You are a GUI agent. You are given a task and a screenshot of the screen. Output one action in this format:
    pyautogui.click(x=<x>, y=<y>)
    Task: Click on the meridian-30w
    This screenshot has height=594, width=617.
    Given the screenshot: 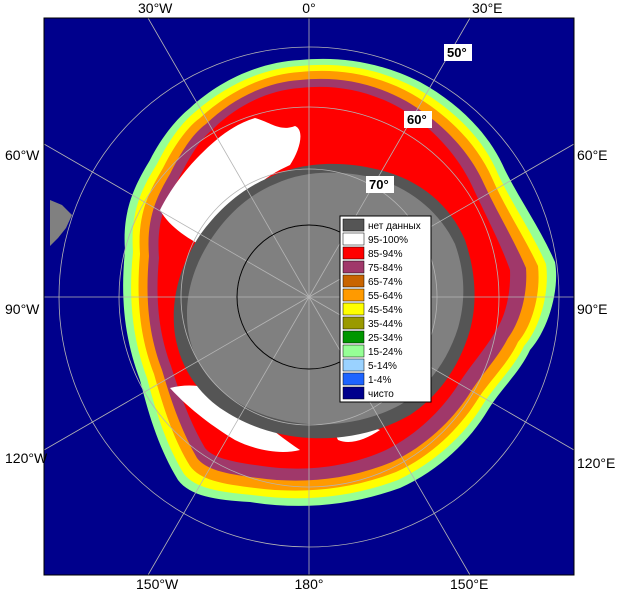 What is the action you would take?
    pyautogui.click(x=228, y=157)
    